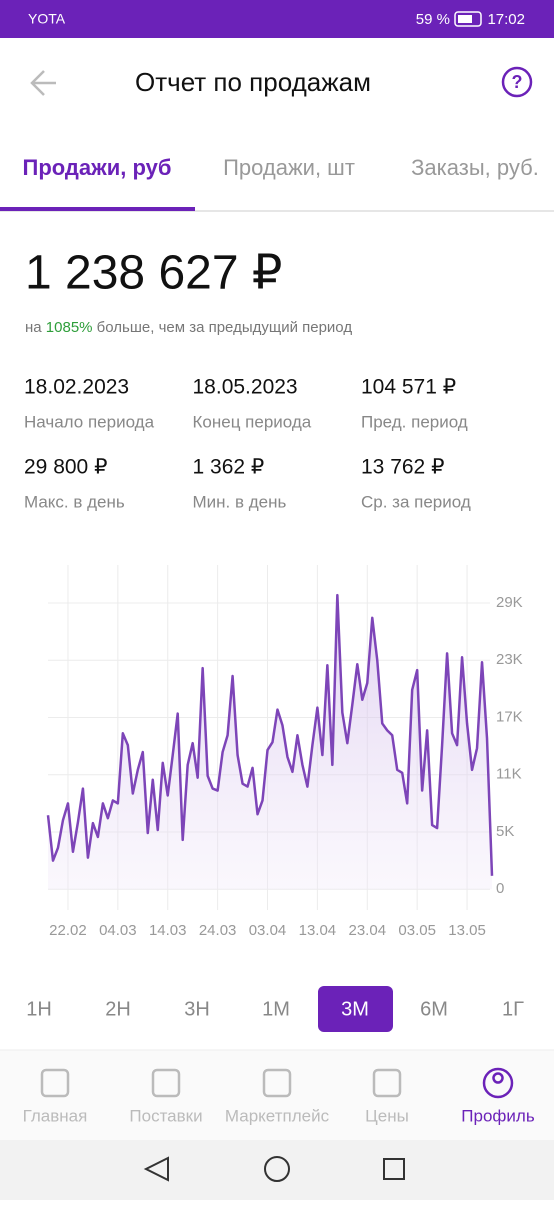 The height and width of the screenshot is (1205, 554). I want to click on period-button: 3М, so click(355, 1009).